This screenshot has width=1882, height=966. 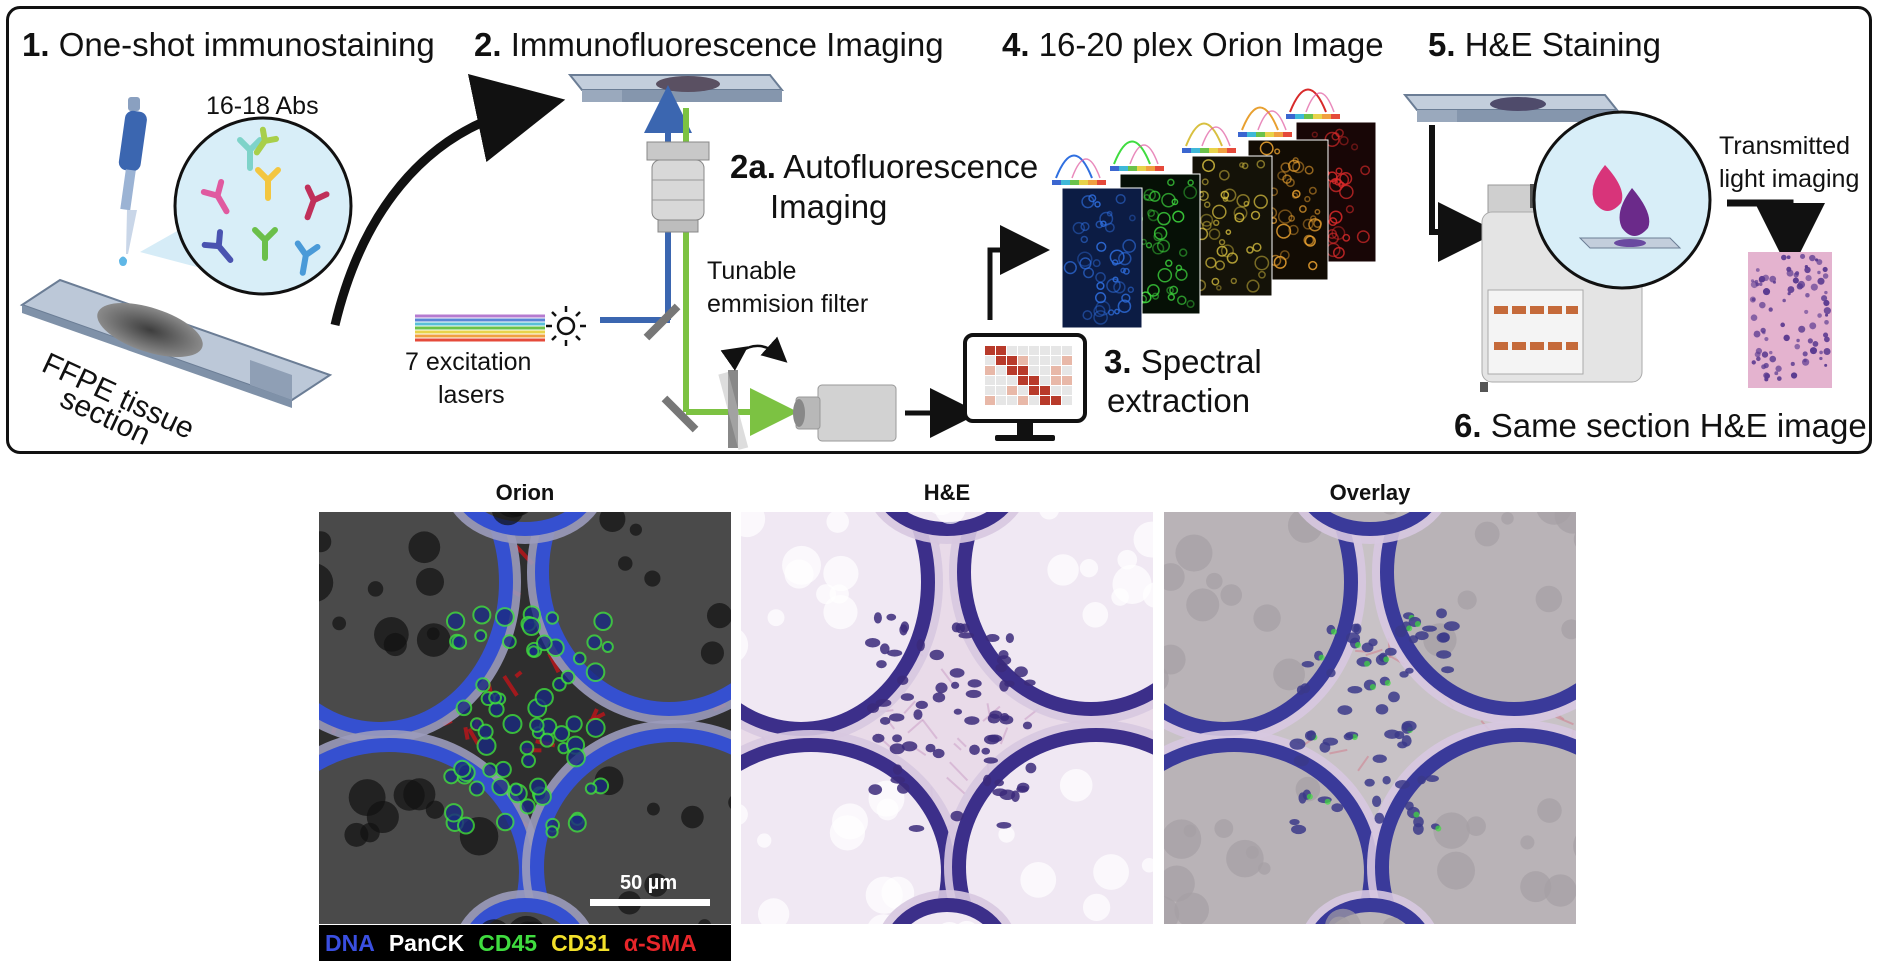 I want to click on step-5-title: 5. H&E Staining, so click(x=1544, y=44).